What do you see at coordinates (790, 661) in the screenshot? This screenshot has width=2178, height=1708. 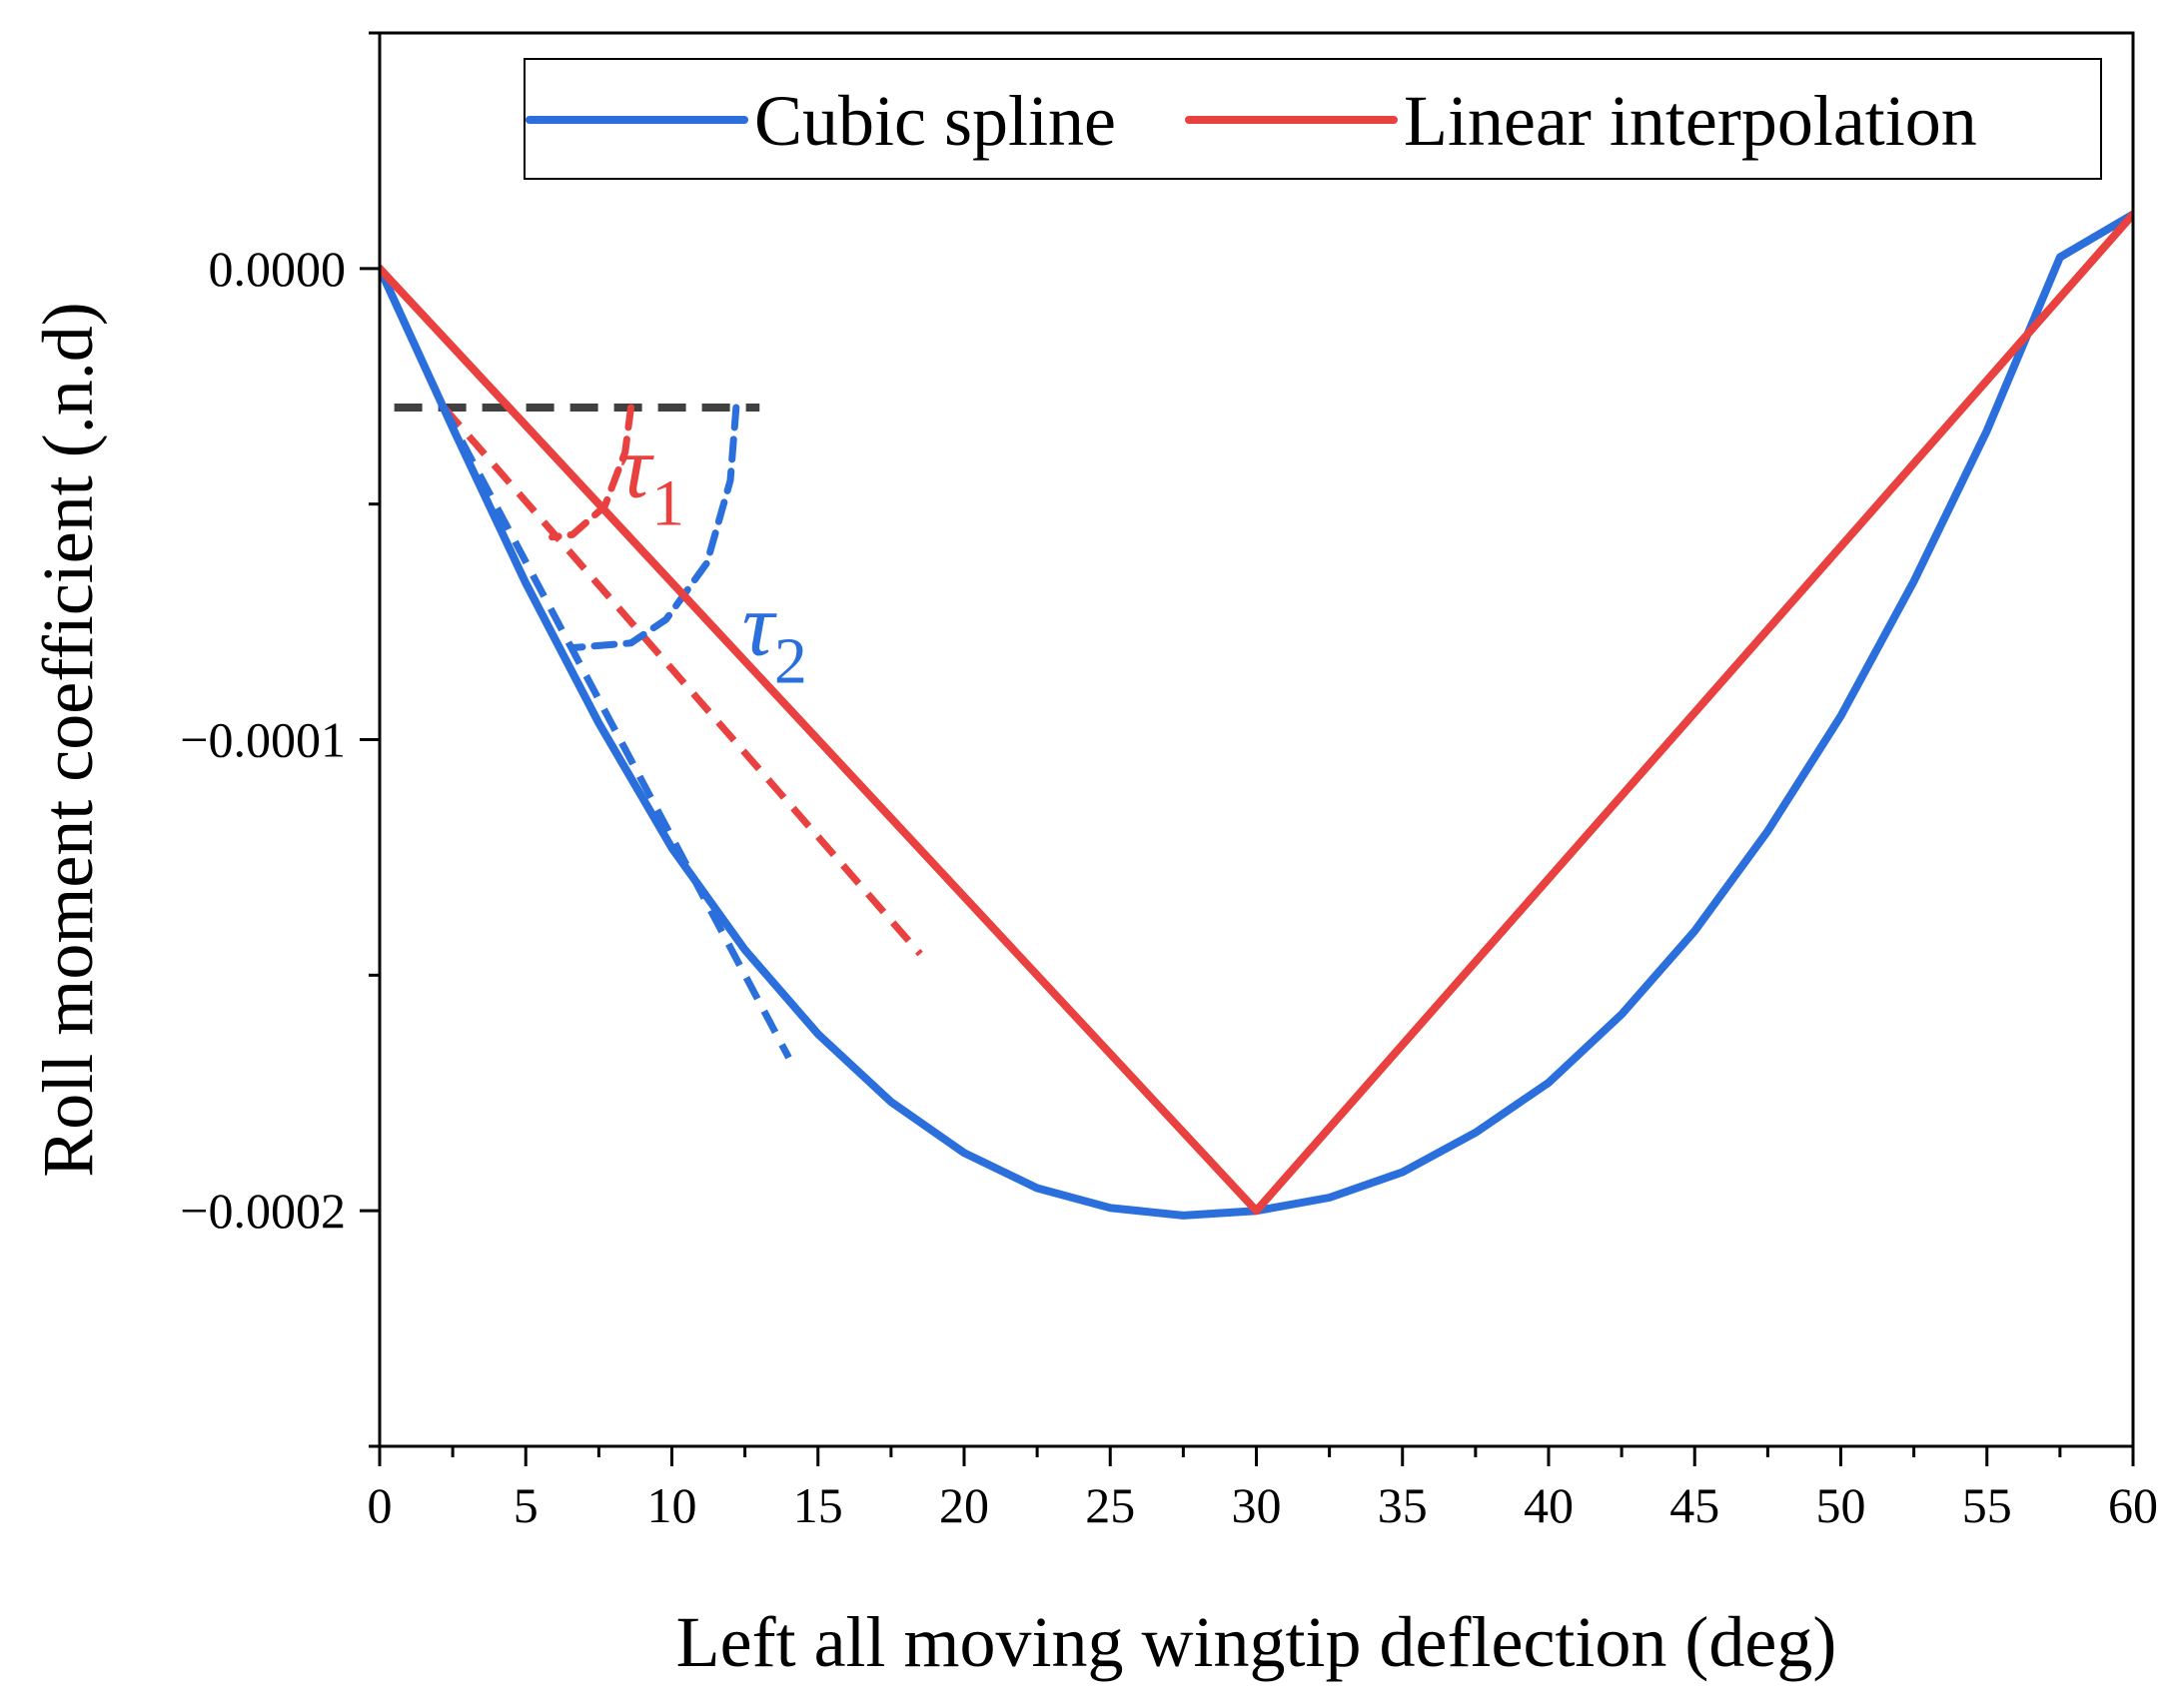 I see `angle-label-subscript: 2` at bounding box center [790, 661].